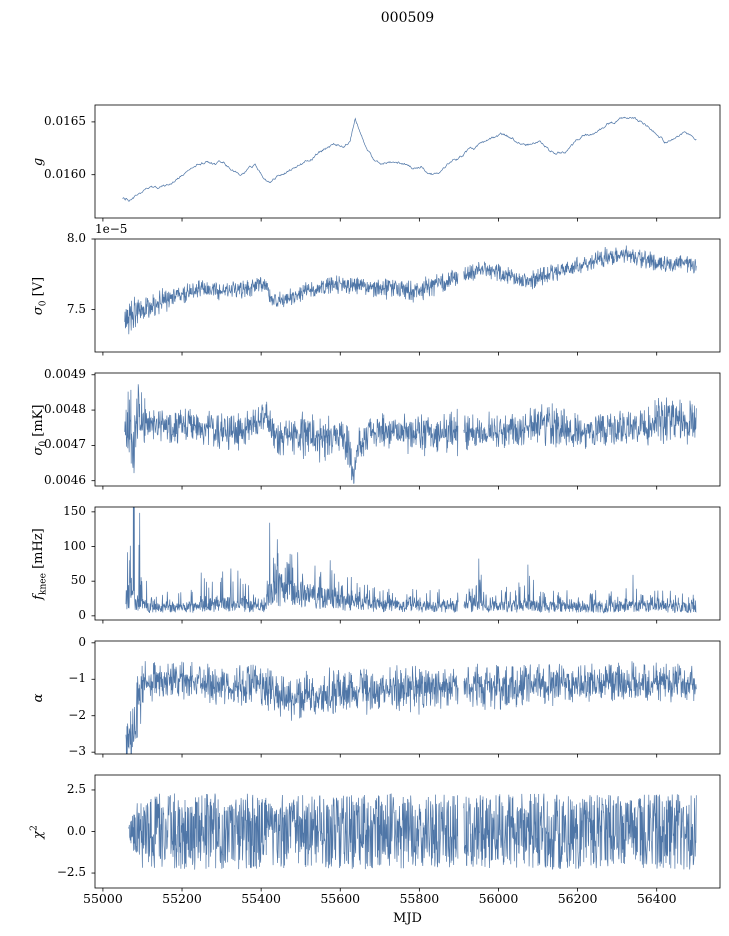  What do you see at coordinates (577, 898) in the screenshot?
I see `x-tick-label: 56200` at bounding box center [577, 898].